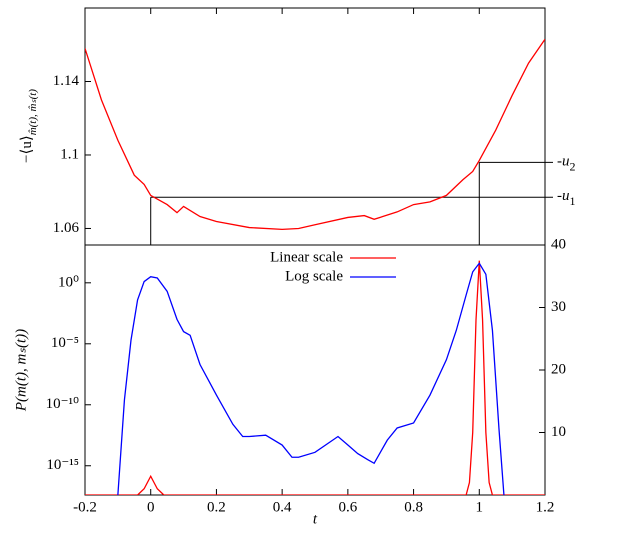 The image size is (623, 534). I want to click on top-y-label: −⟨u⟩m̂(t), m̂ₛ(t), so click(28, 126).